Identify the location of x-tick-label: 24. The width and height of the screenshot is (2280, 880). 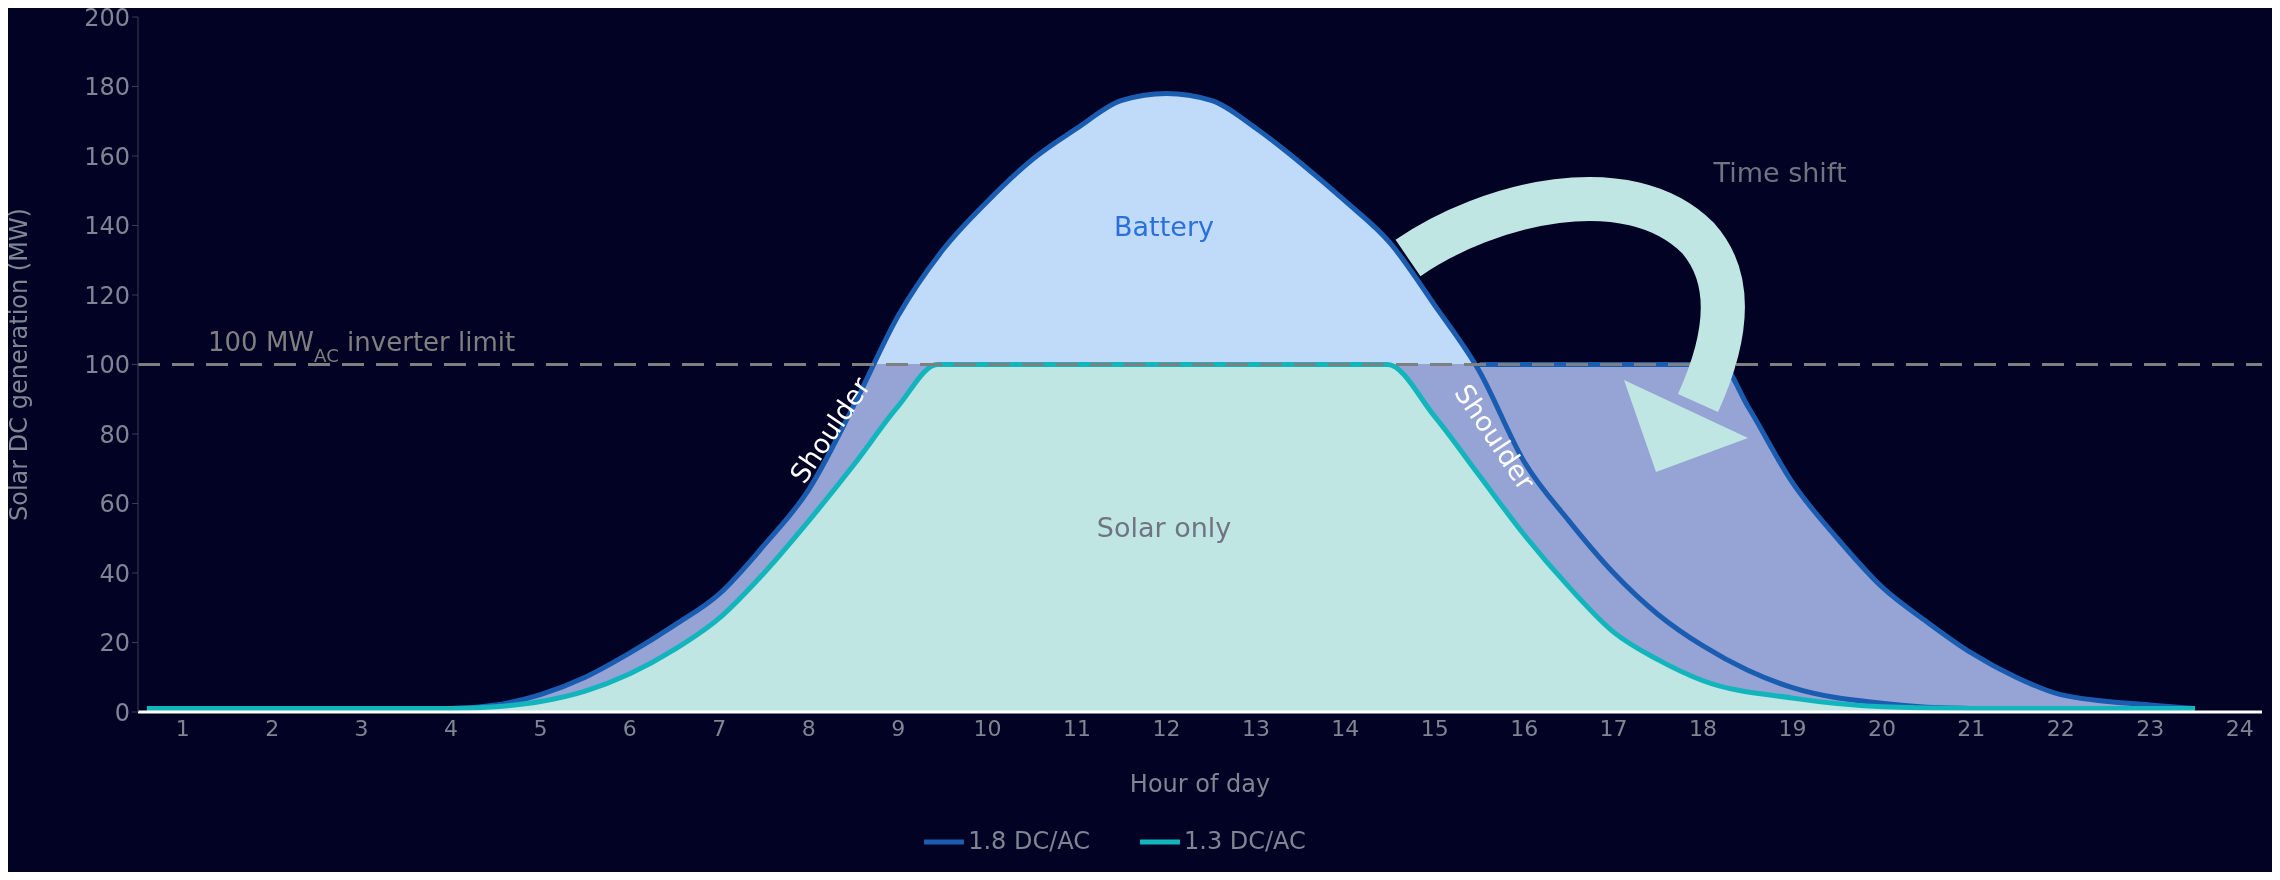
(2239, 728).